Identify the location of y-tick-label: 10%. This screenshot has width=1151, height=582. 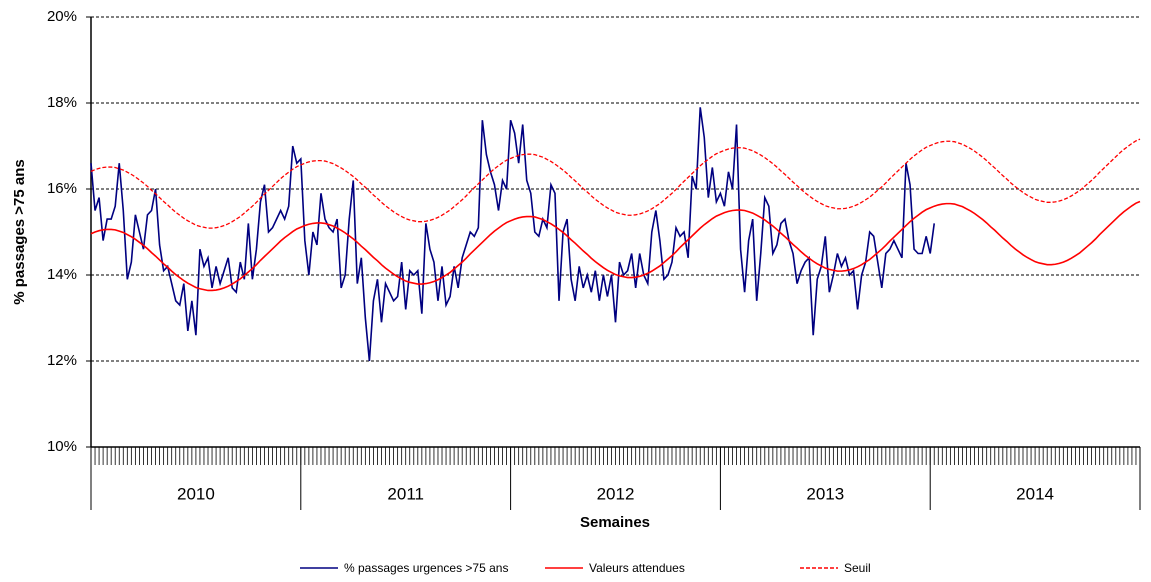
(62, 446).